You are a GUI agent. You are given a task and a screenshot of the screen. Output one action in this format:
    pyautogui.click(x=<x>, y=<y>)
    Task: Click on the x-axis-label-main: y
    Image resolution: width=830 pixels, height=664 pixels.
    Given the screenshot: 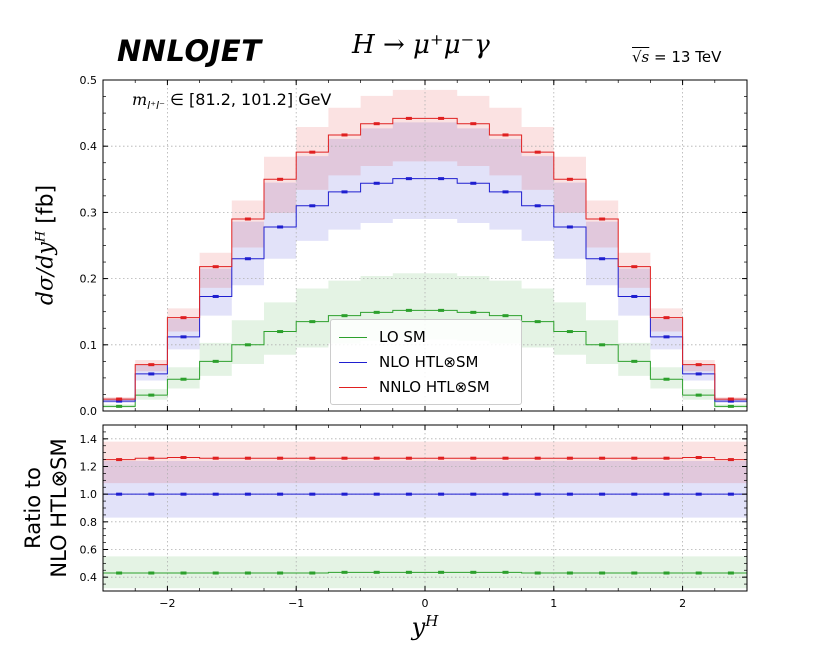 What is the action you would take?
    pyautogui.click(x=418, y=627)
    